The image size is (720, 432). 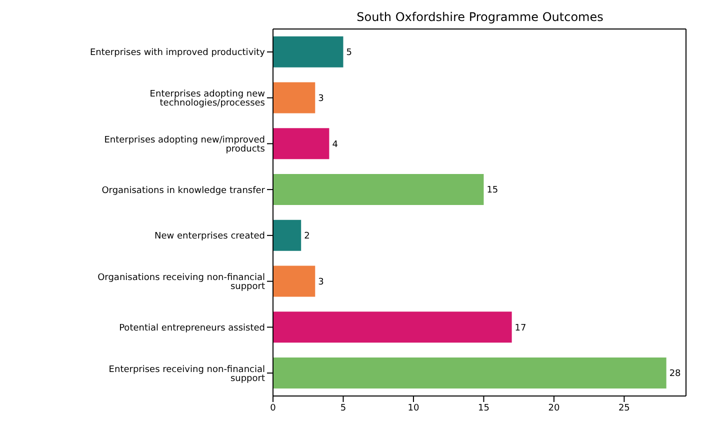 I want to click on y-tick-label: Potential entrepreneurs assisted, so click(x=192, y=328).